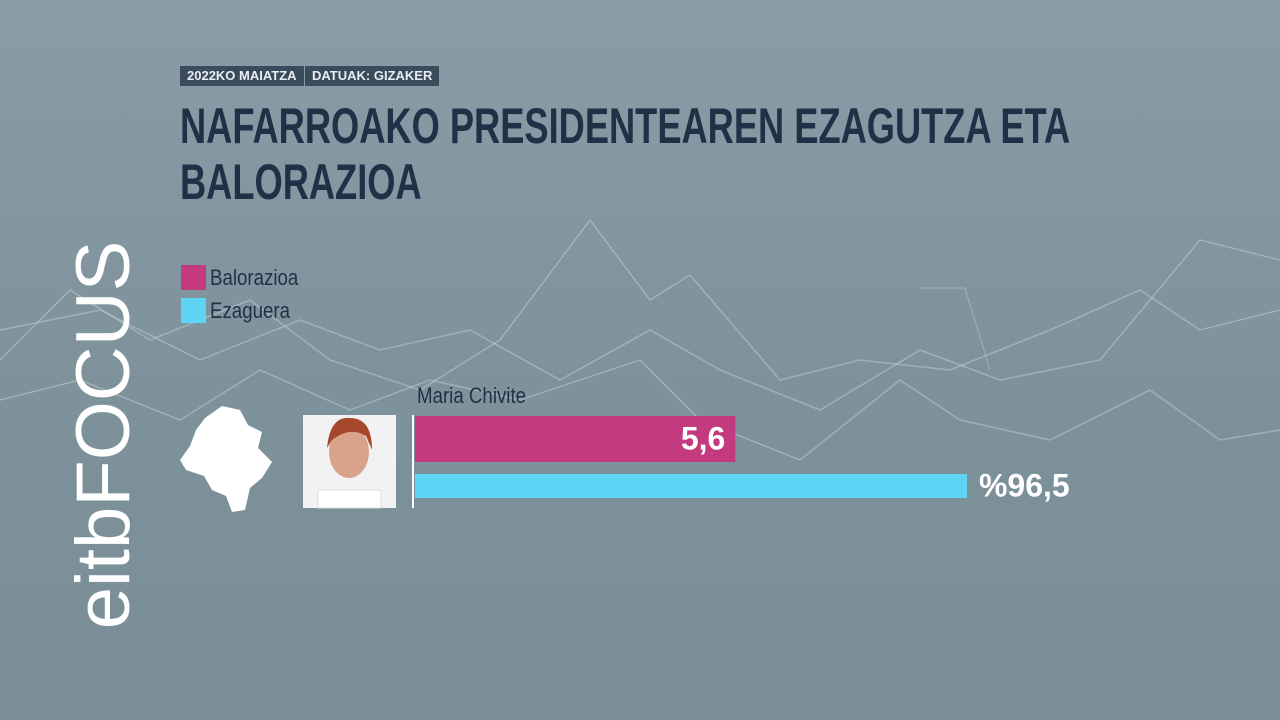 Image resolution: width=1280 pixels, height=720 pixels. Describe the element at coordinates (250, 311) in the screenshot. I see `legend-label: Ezaguera` at that location.